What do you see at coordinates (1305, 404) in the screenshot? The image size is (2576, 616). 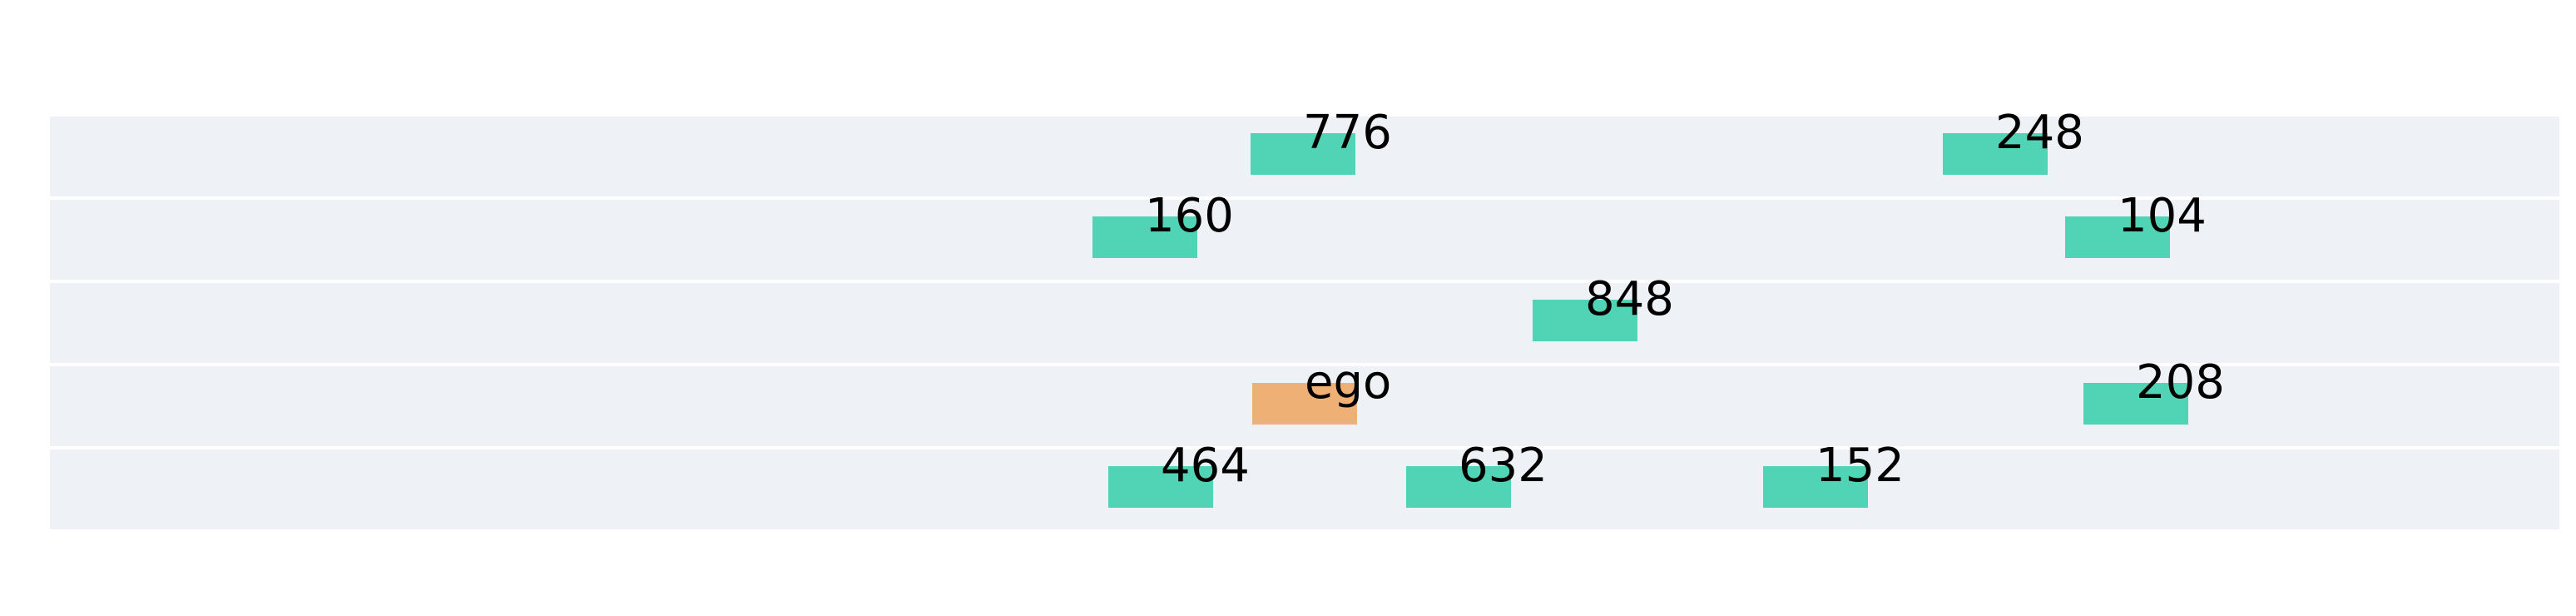 I see `ego-vehicle` at bounding box center [1305, 404].